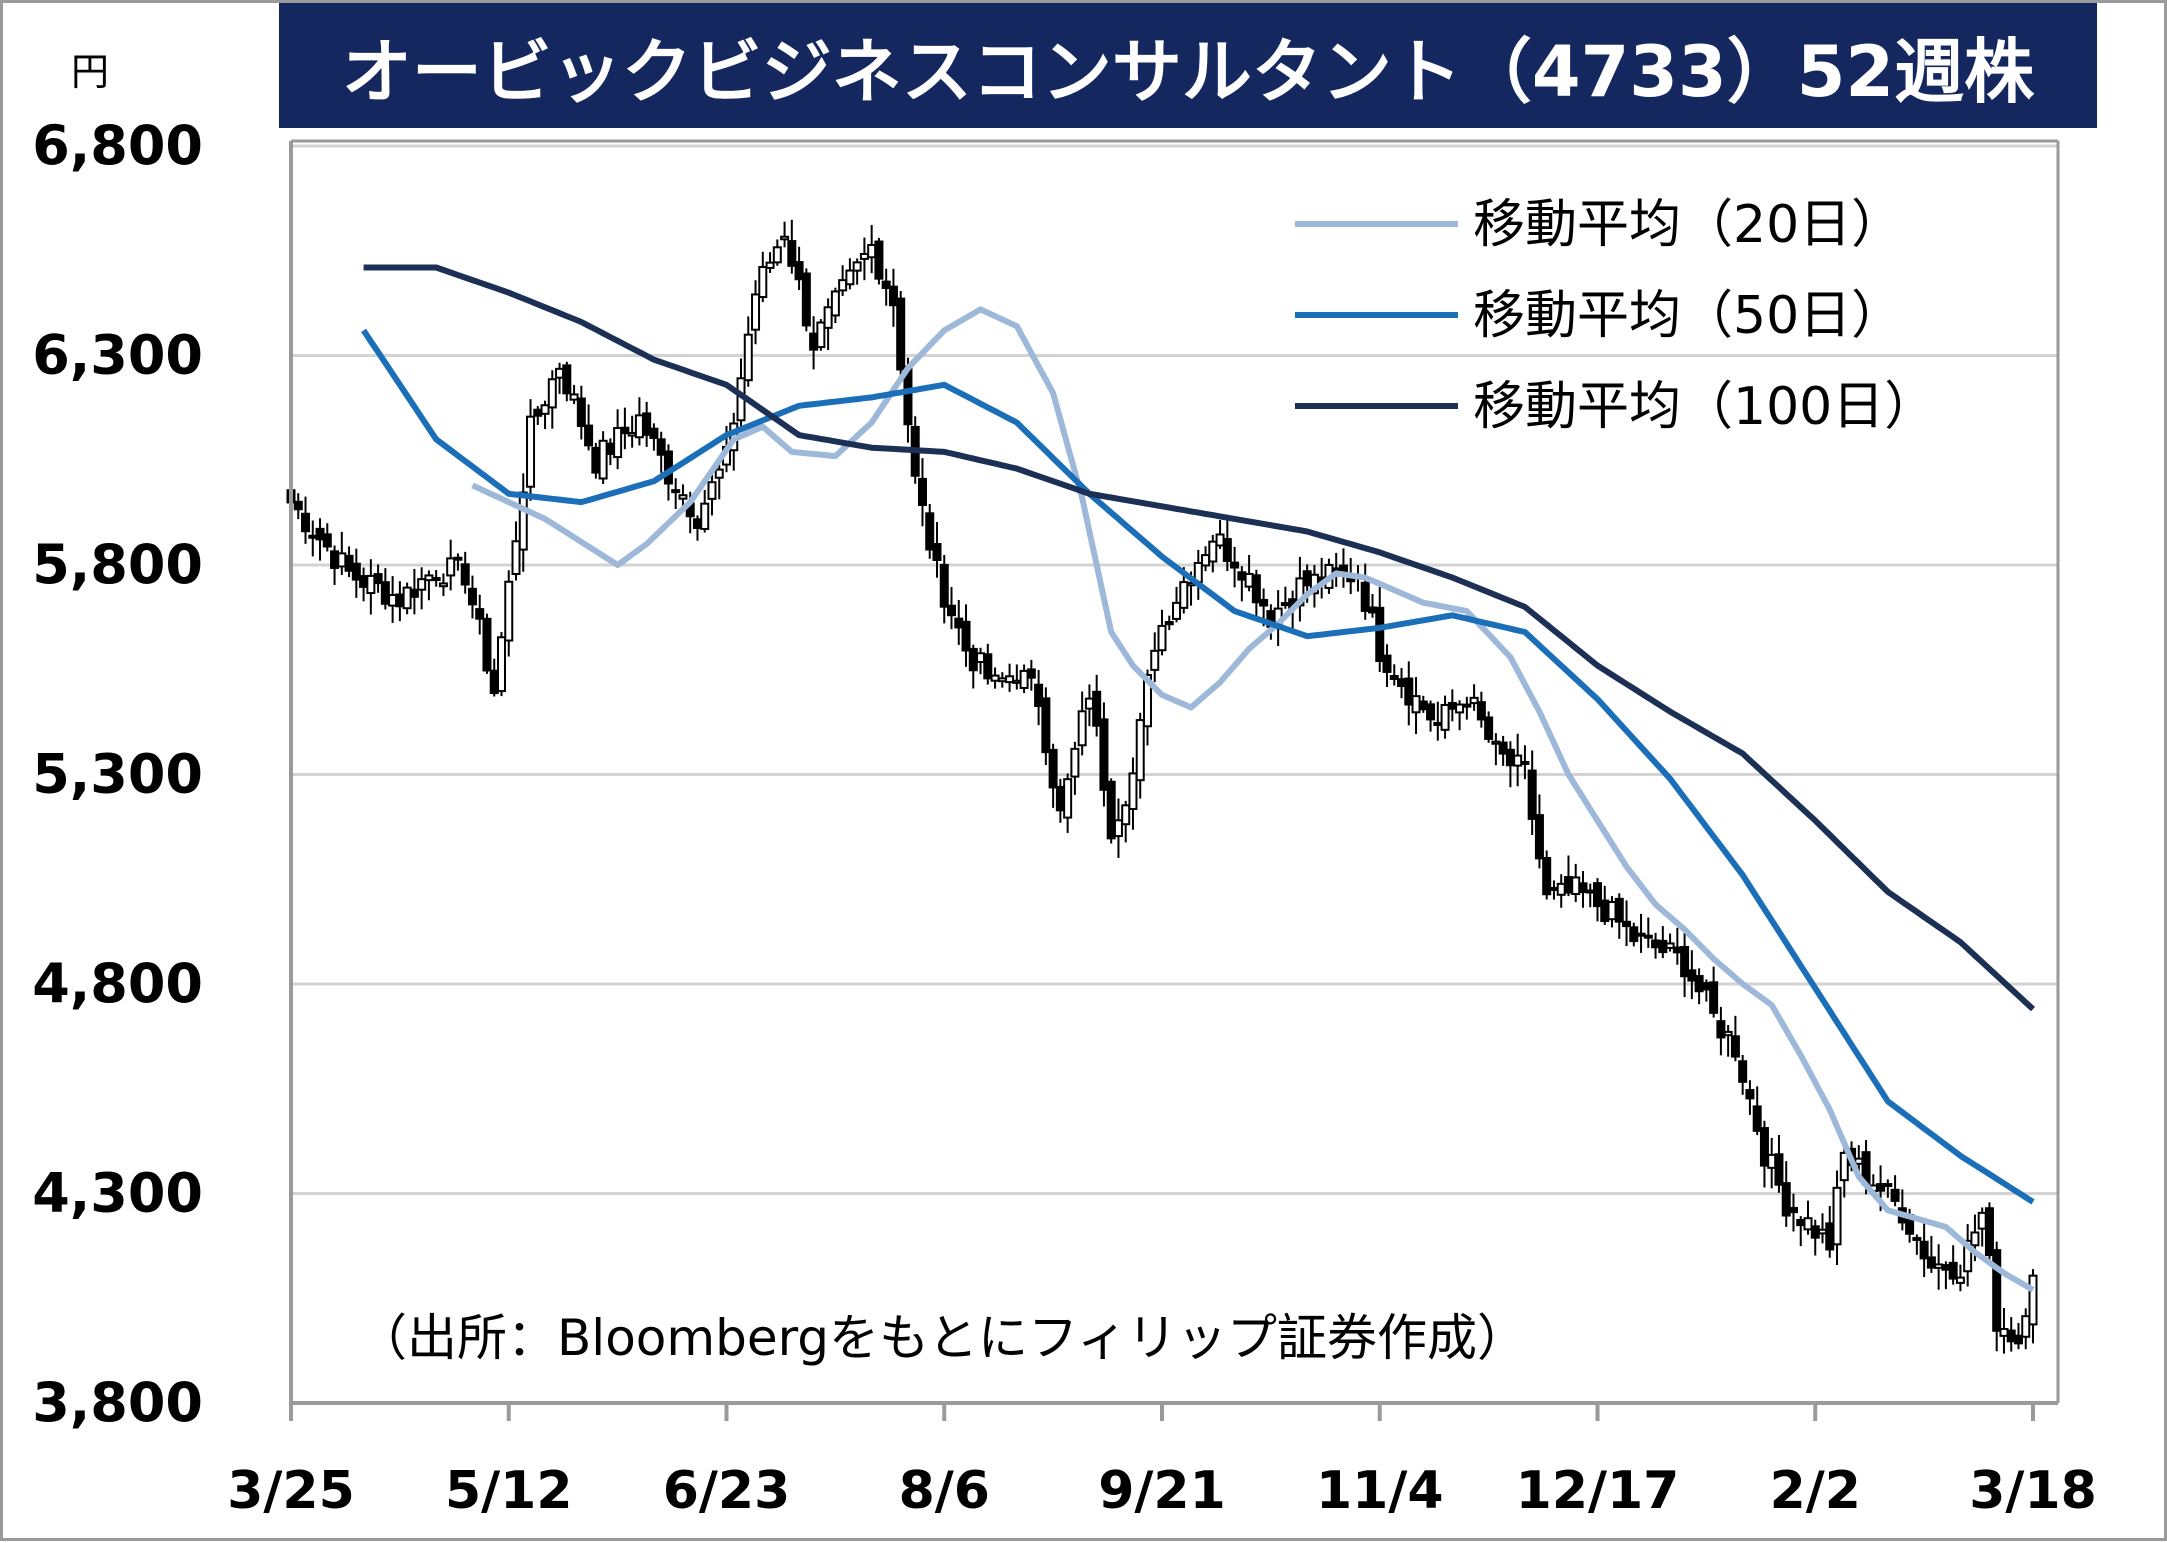 Image resolution: width=2167 pixels, height=1543 pixels. I want to click on x-tick-label: 9/21, so click(1162, 1491).